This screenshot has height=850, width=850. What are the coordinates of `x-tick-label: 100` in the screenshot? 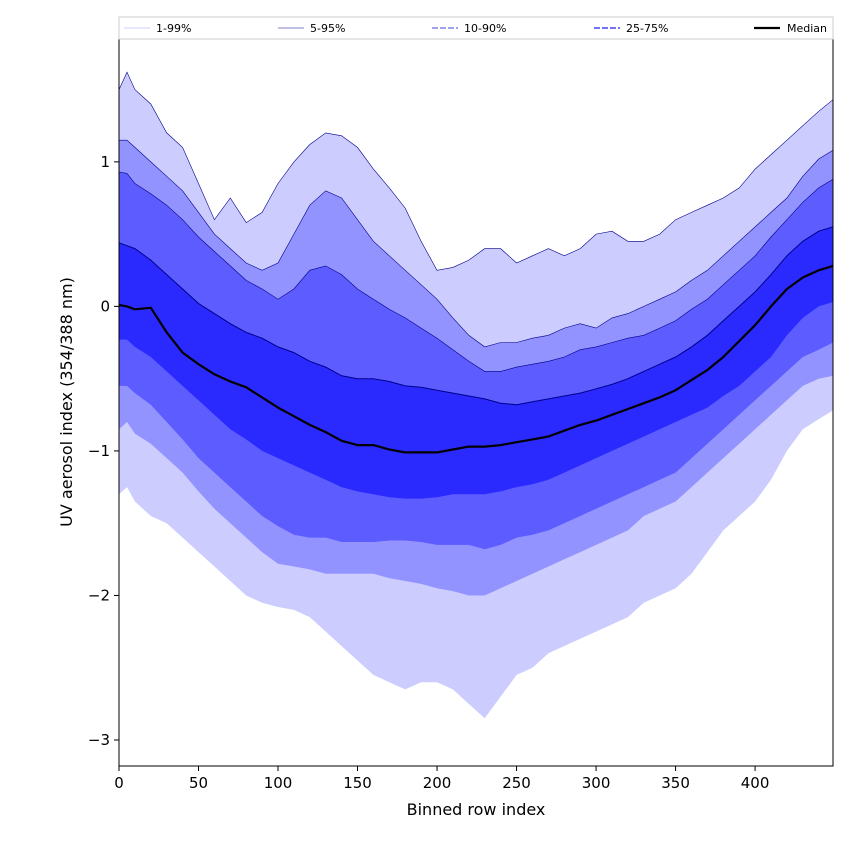 It's located at (278, 783).